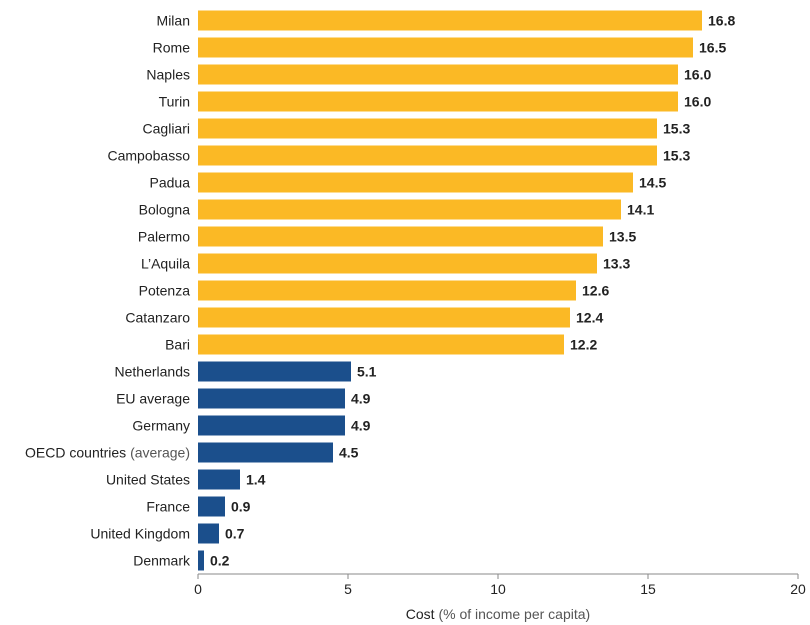 The height and width of the screenshot is (625, 810). I want to click on value-label: 13.5, so click(622, 237).